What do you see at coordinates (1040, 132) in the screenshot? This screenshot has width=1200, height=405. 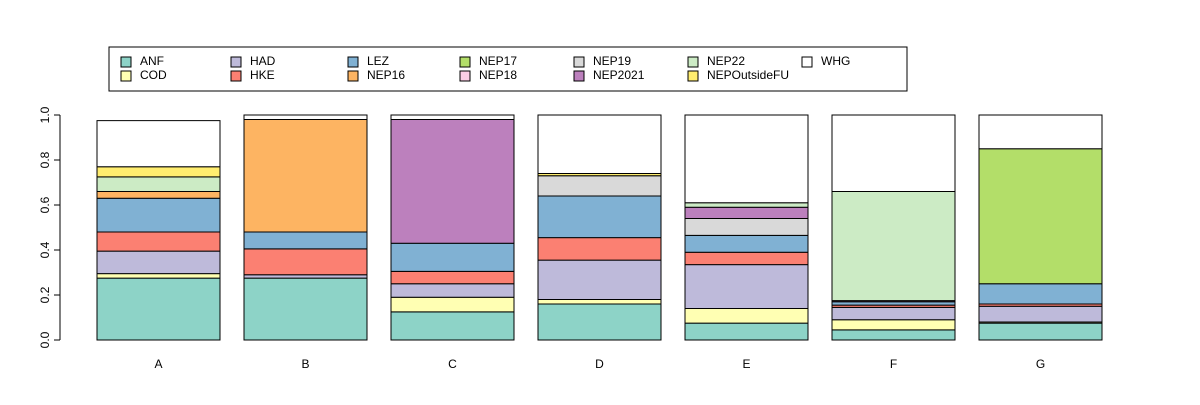 I see `bar-segment-g-whg` at bounding box center [1040, 132].